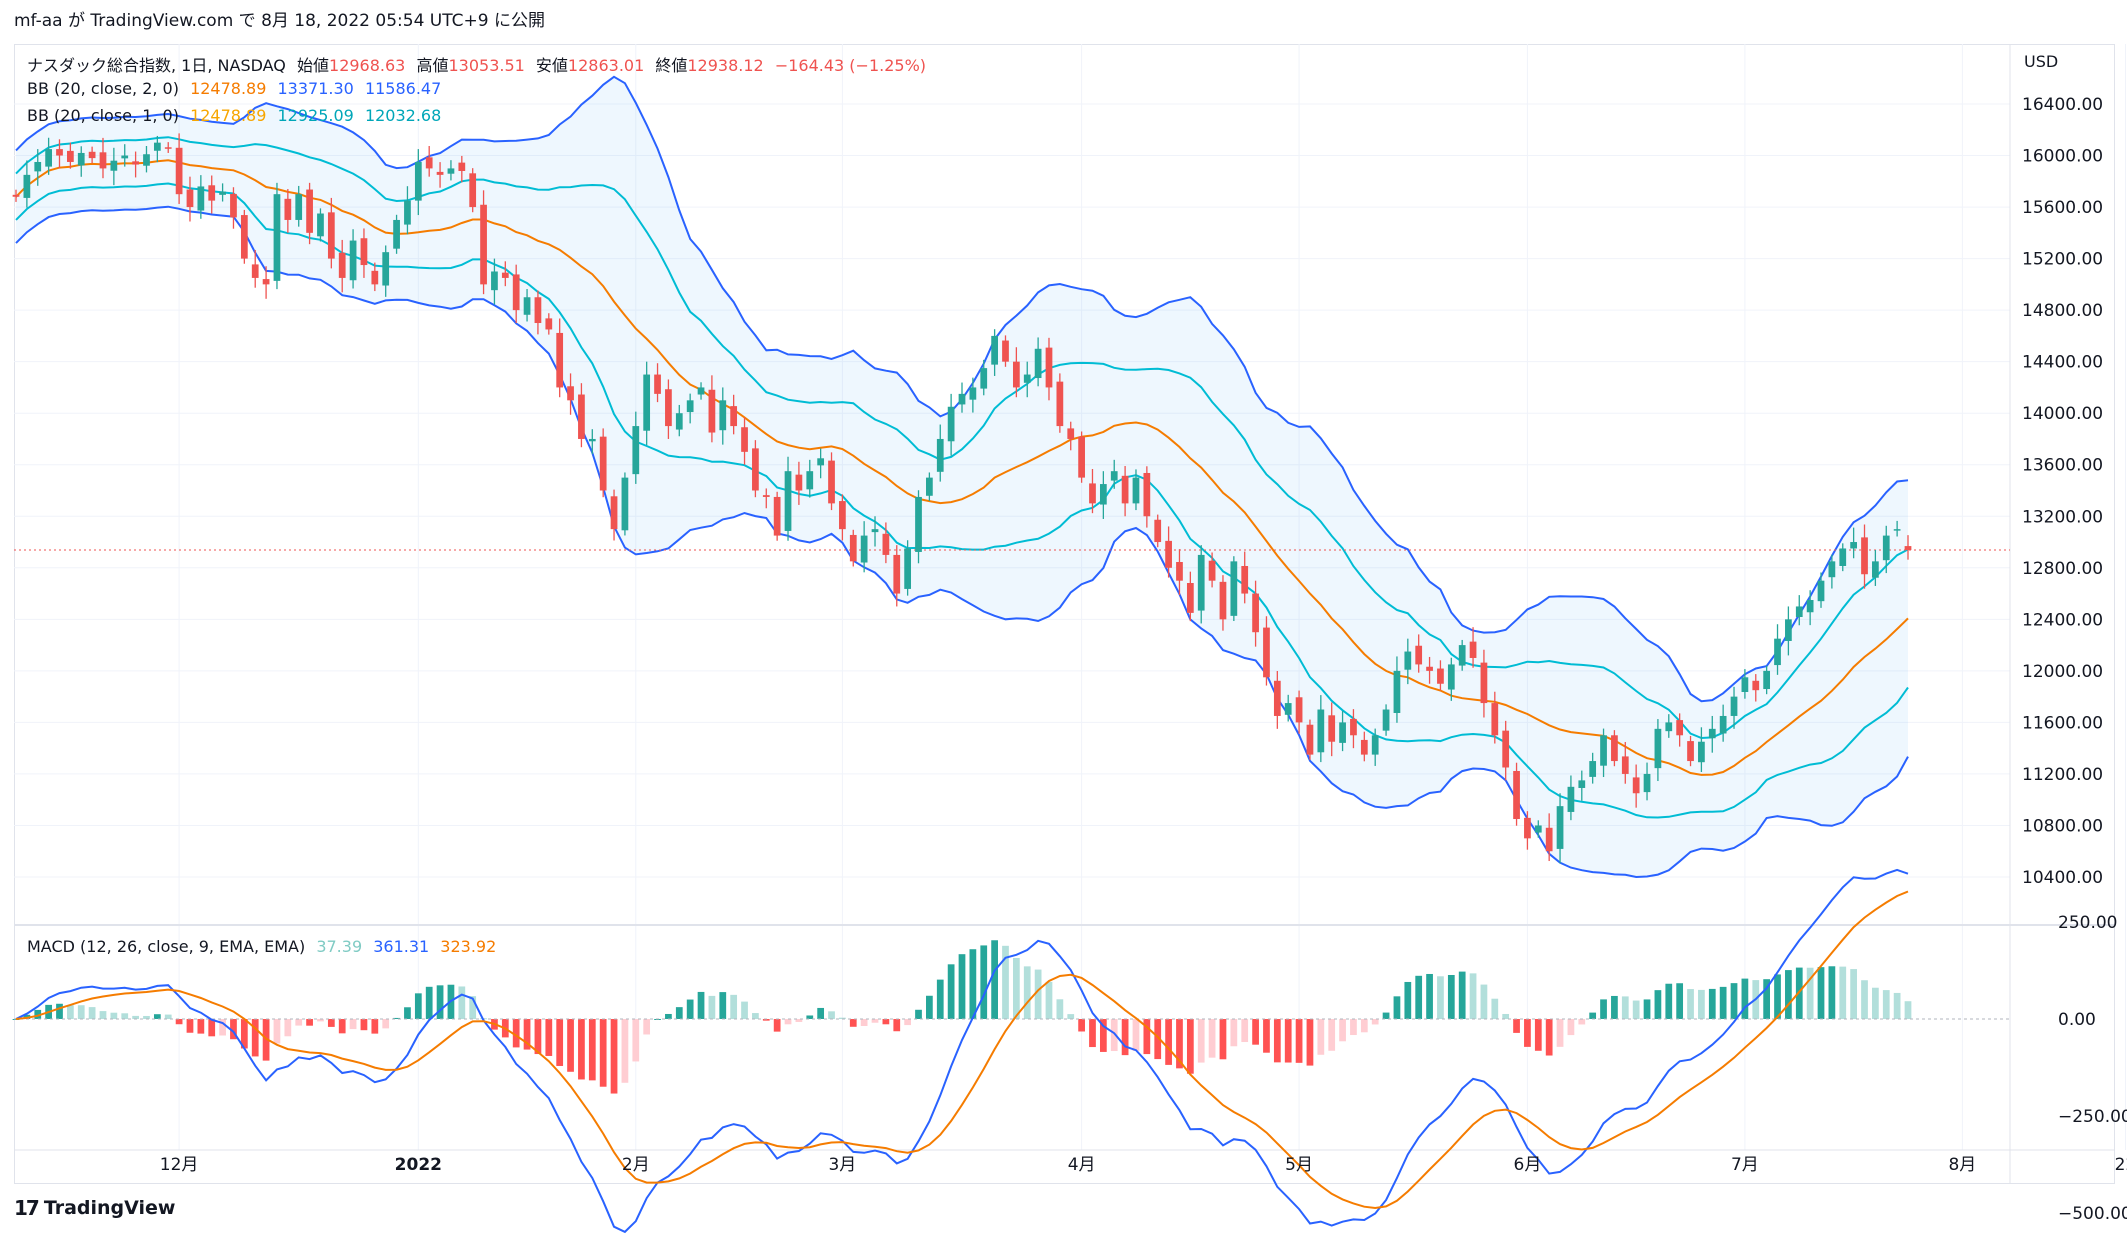 This screenshot has width=2127, height=1234. Describe the element at coordinates (2062, 723) in the screenshot. I see `price-axis-label: 11600.00` at that location.